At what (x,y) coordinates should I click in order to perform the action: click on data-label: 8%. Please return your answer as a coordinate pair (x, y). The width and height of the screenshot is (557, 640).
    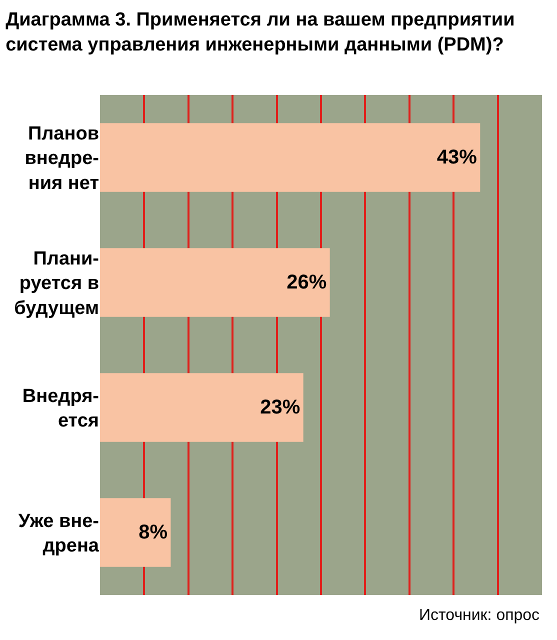
    Looking at the image, I should click on (153, 533).